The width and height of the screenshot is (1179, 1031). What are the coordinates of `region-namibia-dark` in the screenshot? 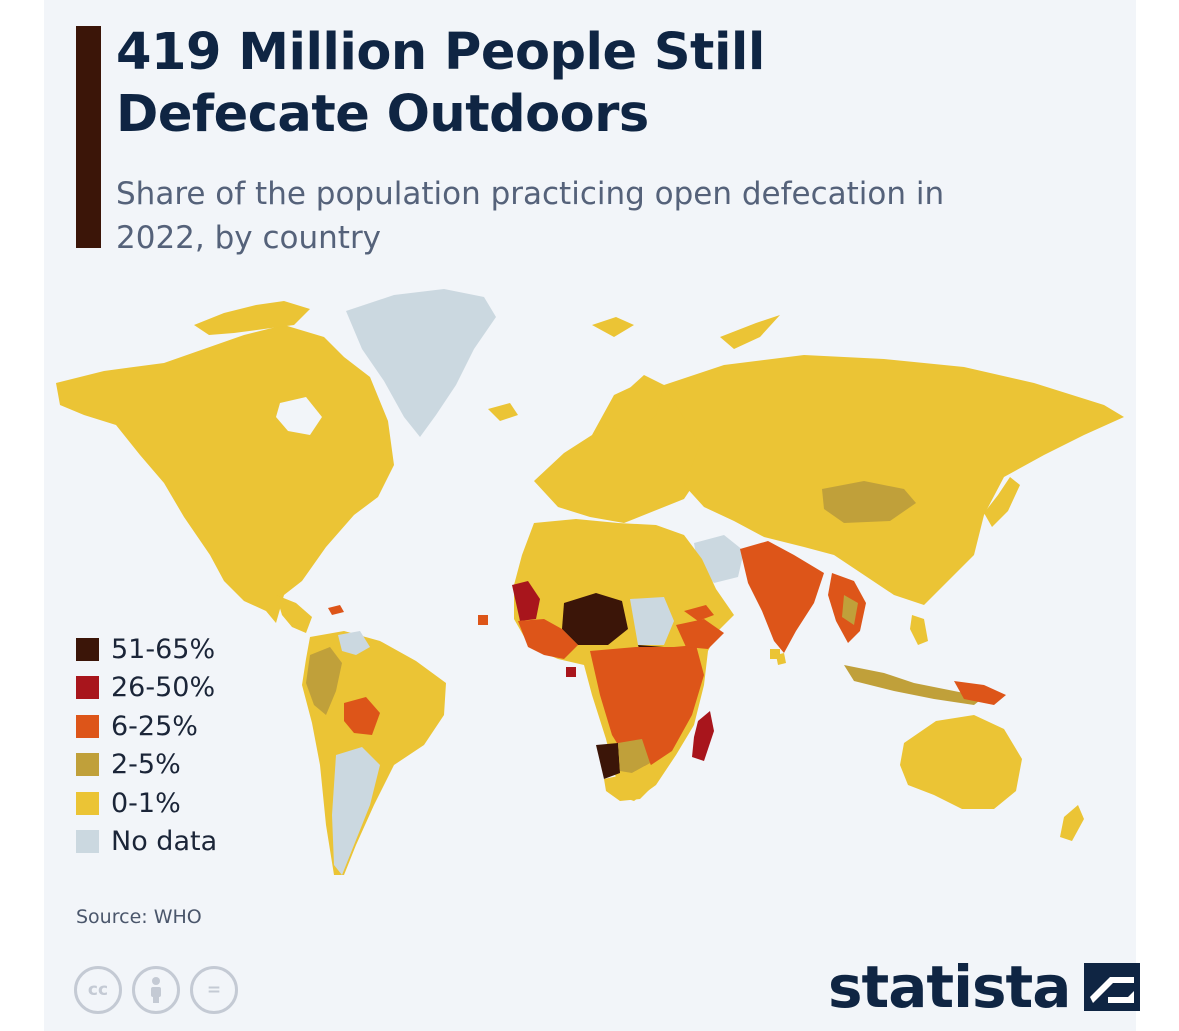 It's located at (608, 761).